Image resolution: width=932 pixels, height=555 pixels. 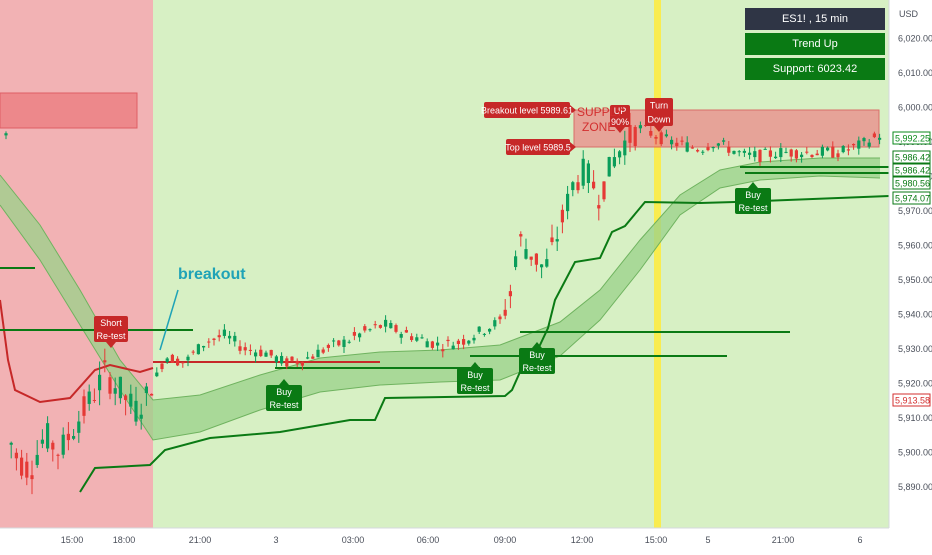 What do you see at coordinates (353, 540) in the screenshot?
I see `x-tick-label: 03:00` at bounding box center [353, 540].